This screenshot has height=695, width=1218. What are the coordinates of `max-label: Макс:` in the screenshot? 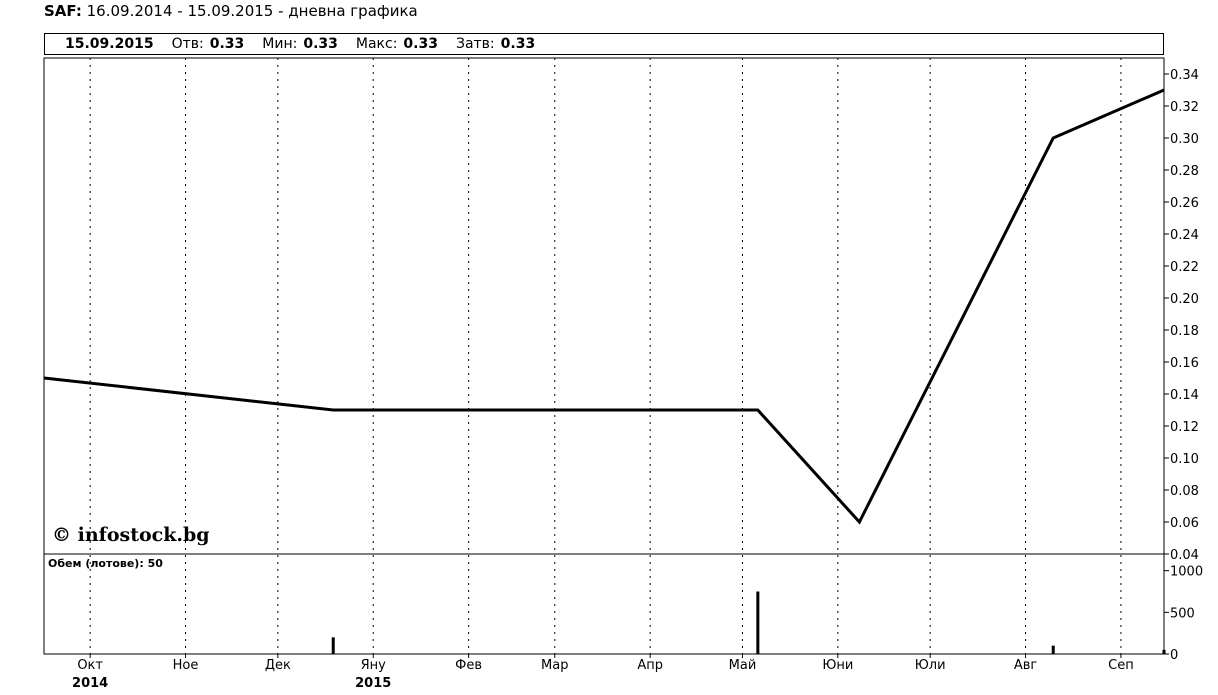 It's located at (376, 44).